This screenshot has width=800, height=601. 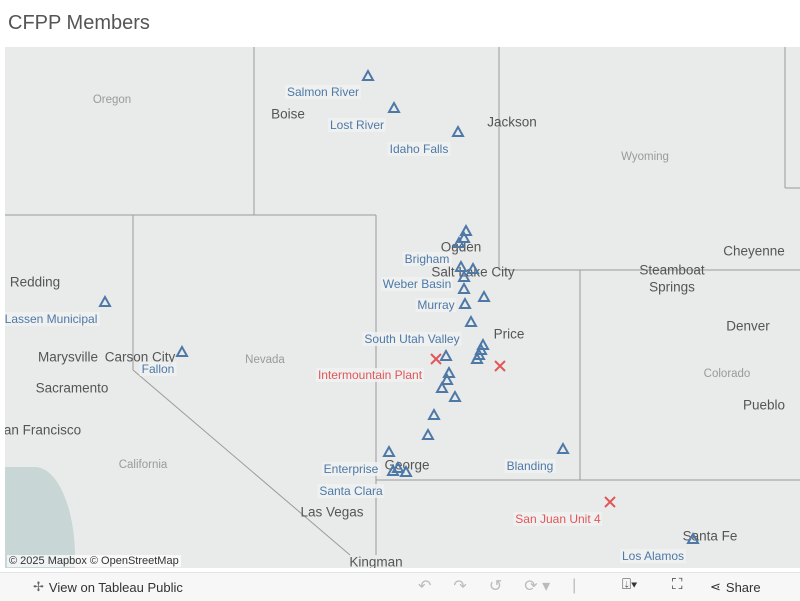 What do you see at coordinates (140, 357) in the screenshot?
I see `place-label: Carson City` at bounding box center [140, 357].